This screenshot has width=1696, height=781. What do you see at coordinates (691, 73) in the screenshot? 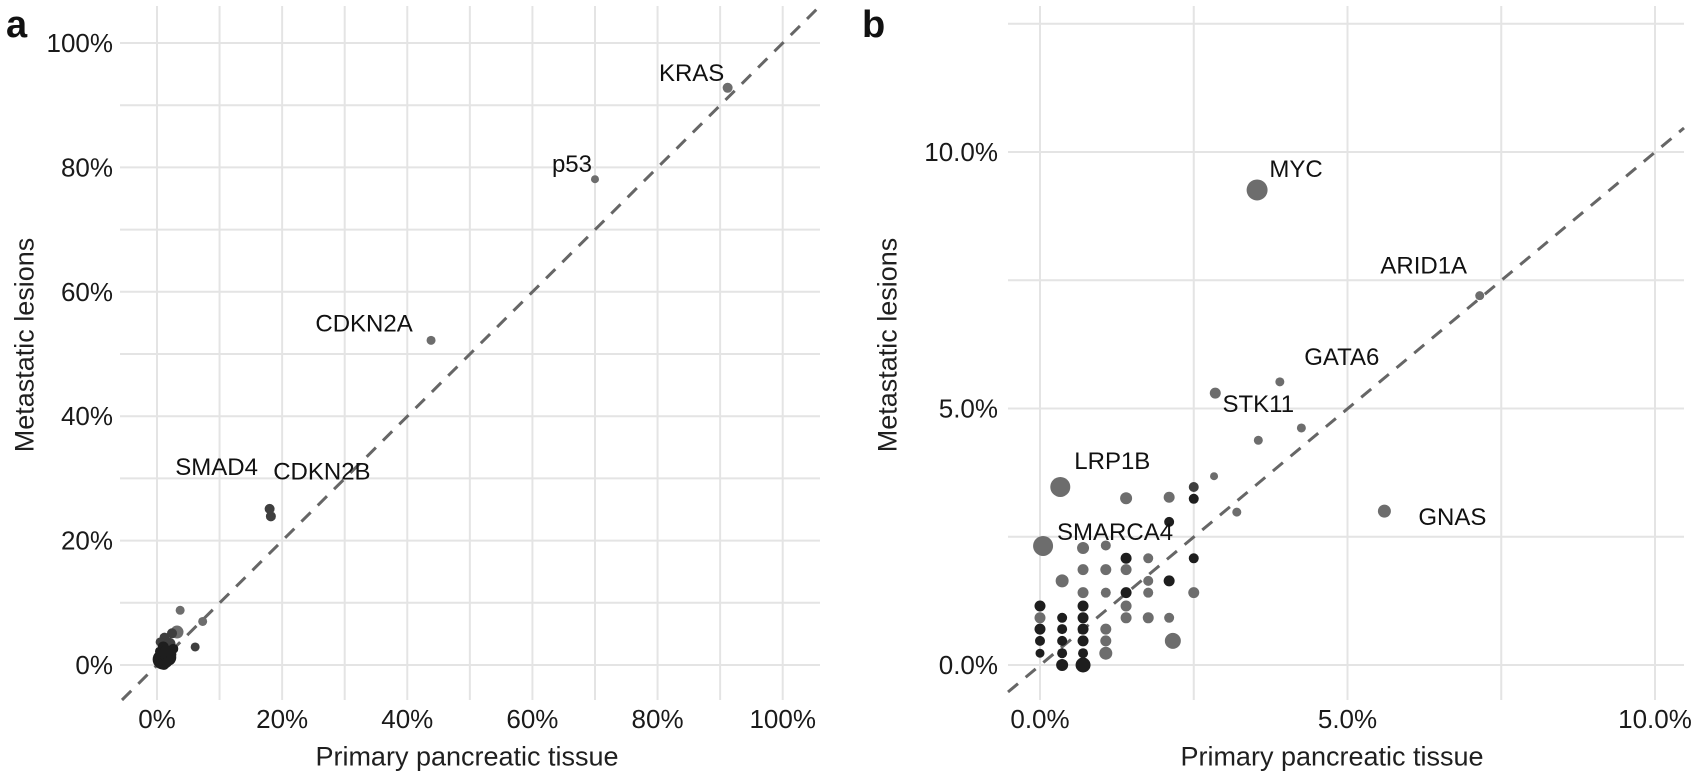
I see `gene-label-kras: KRAS` at bounding box center [691, 73].